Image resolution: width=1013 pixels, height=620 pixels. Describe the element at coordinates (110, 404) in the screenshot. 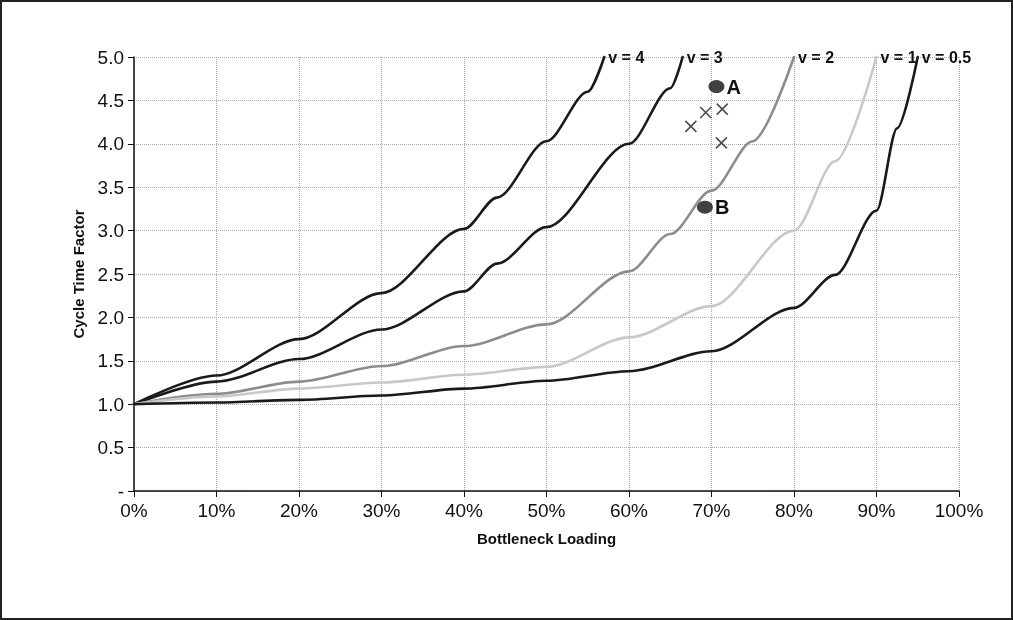

I see `y-tick-label: 1.0` at that location.